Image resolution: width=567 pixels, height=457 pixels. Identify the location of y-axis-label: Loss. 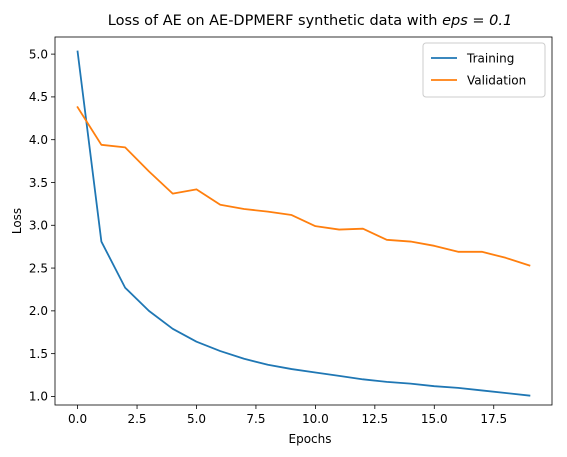
(17, 221).